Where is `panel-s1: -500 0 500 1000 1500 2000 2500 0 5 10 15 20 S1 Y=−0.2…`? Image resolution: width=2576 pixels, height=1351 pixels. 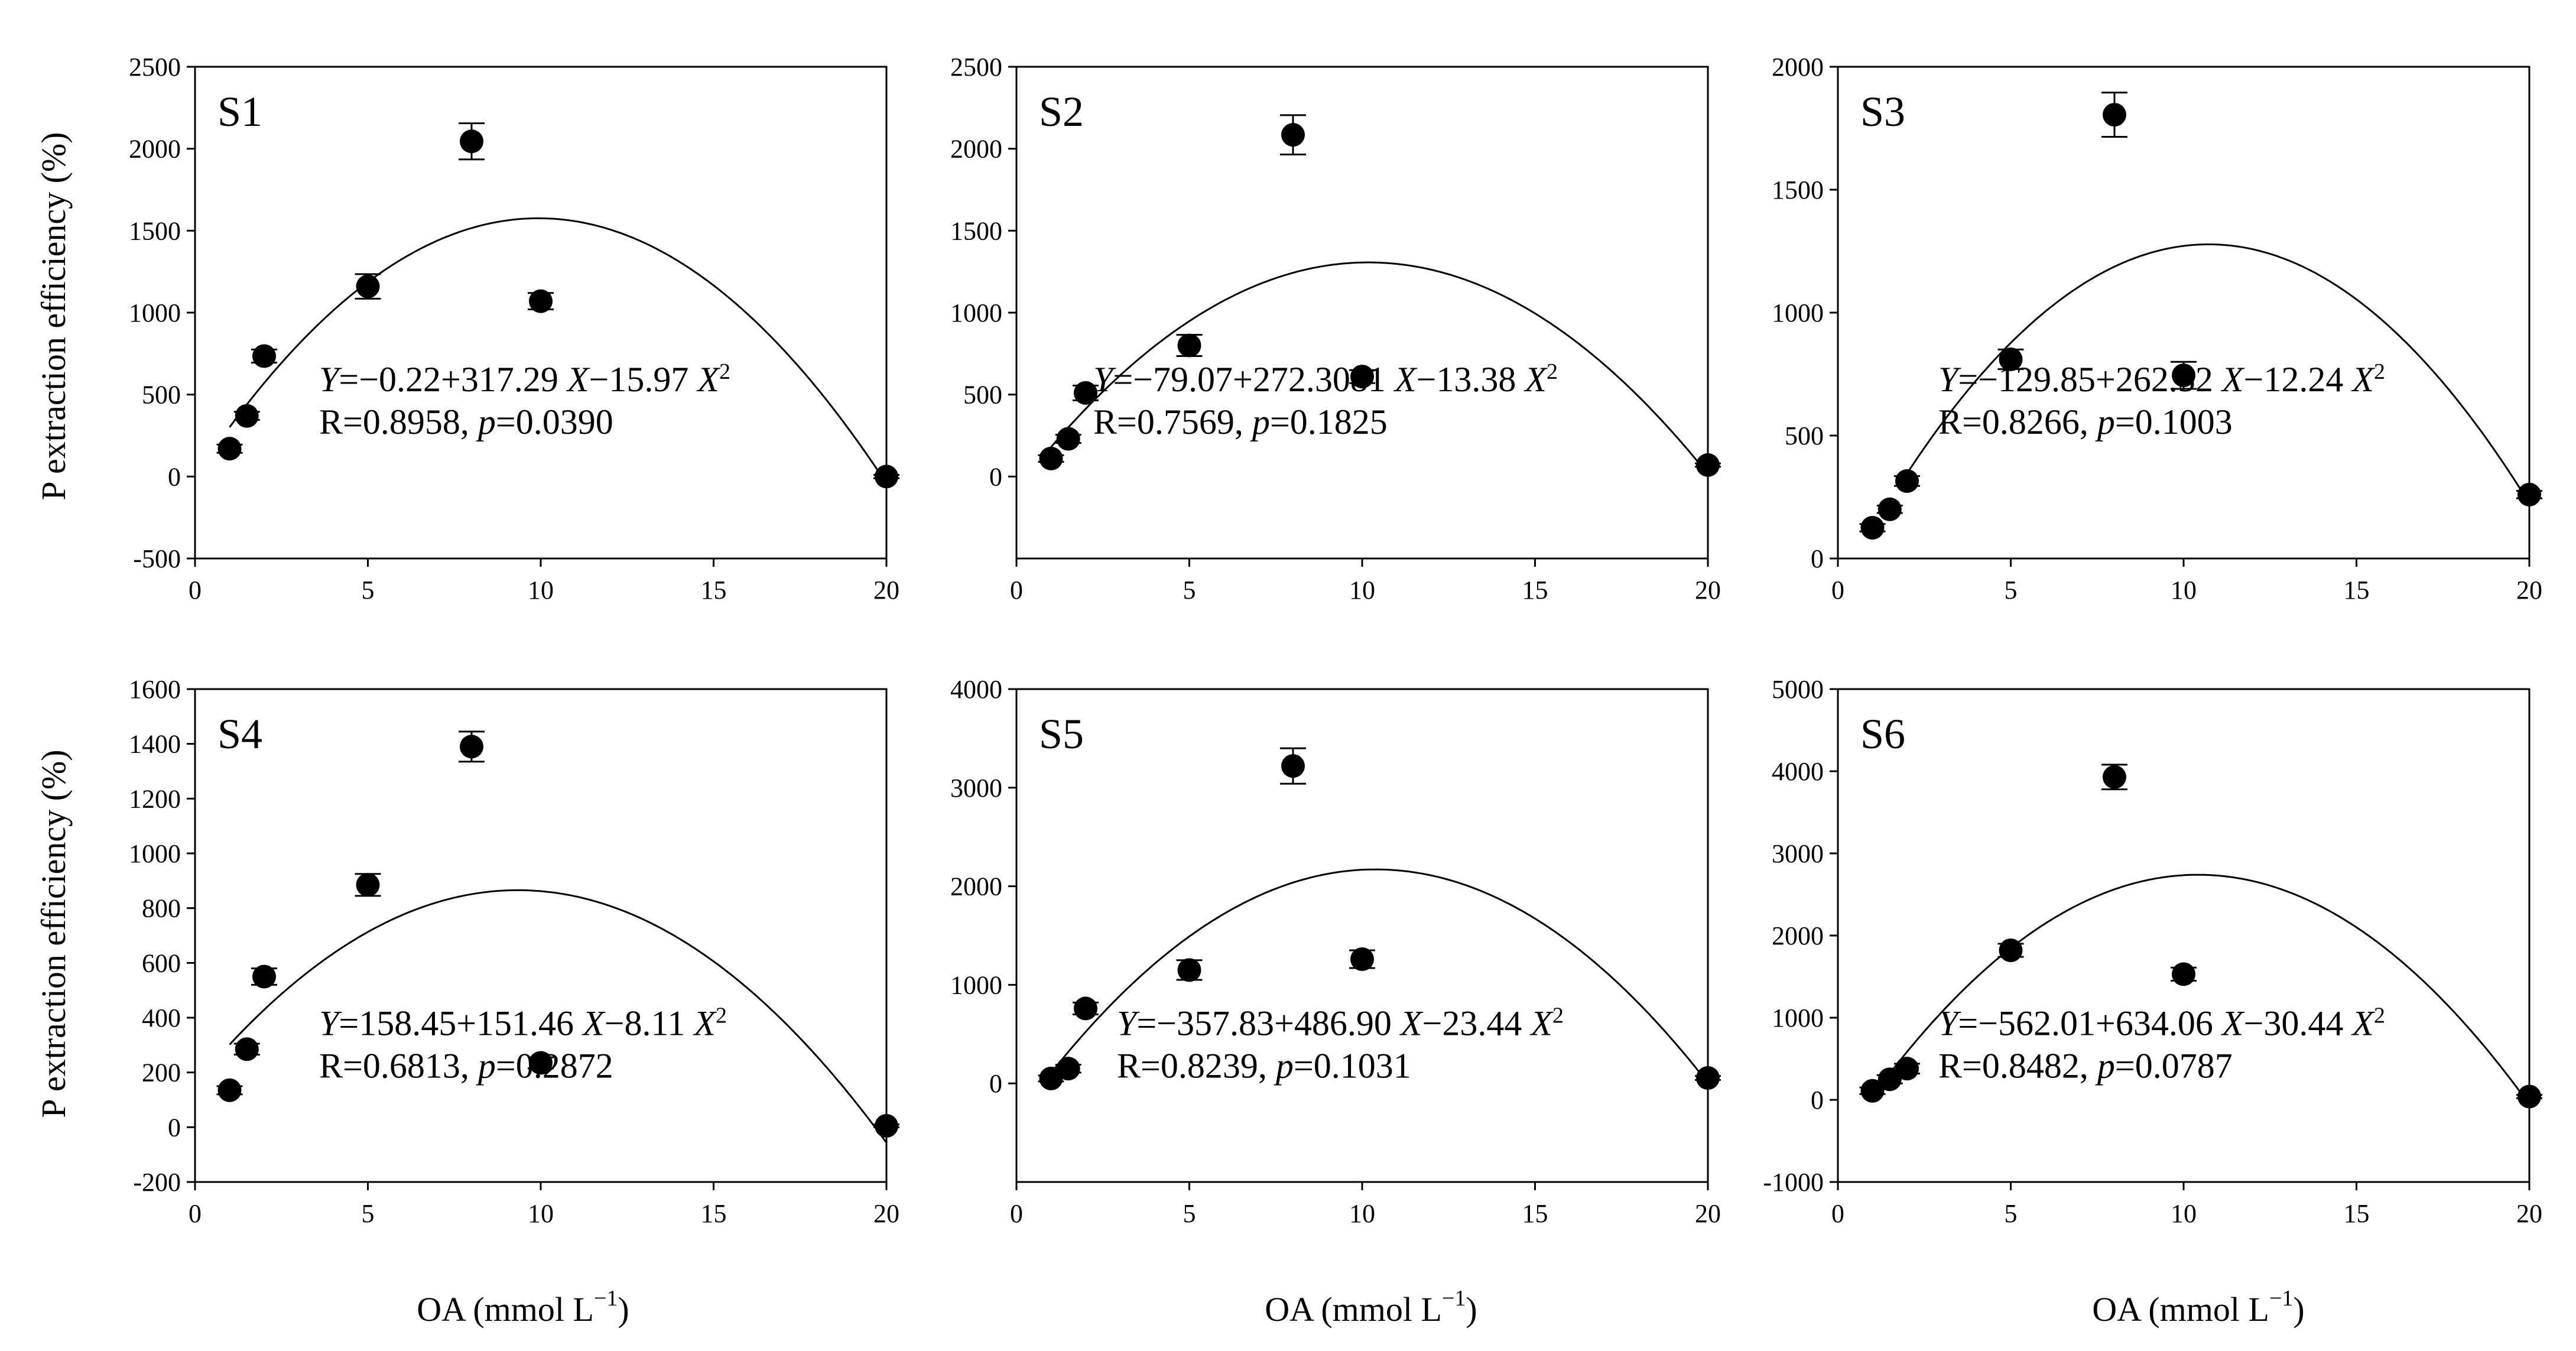 panel-s1: -500 0 500 1000 1500 2000 2500 0 5 10 15 20 S1 Y=−0.2… is located at coordinates (514, 329).